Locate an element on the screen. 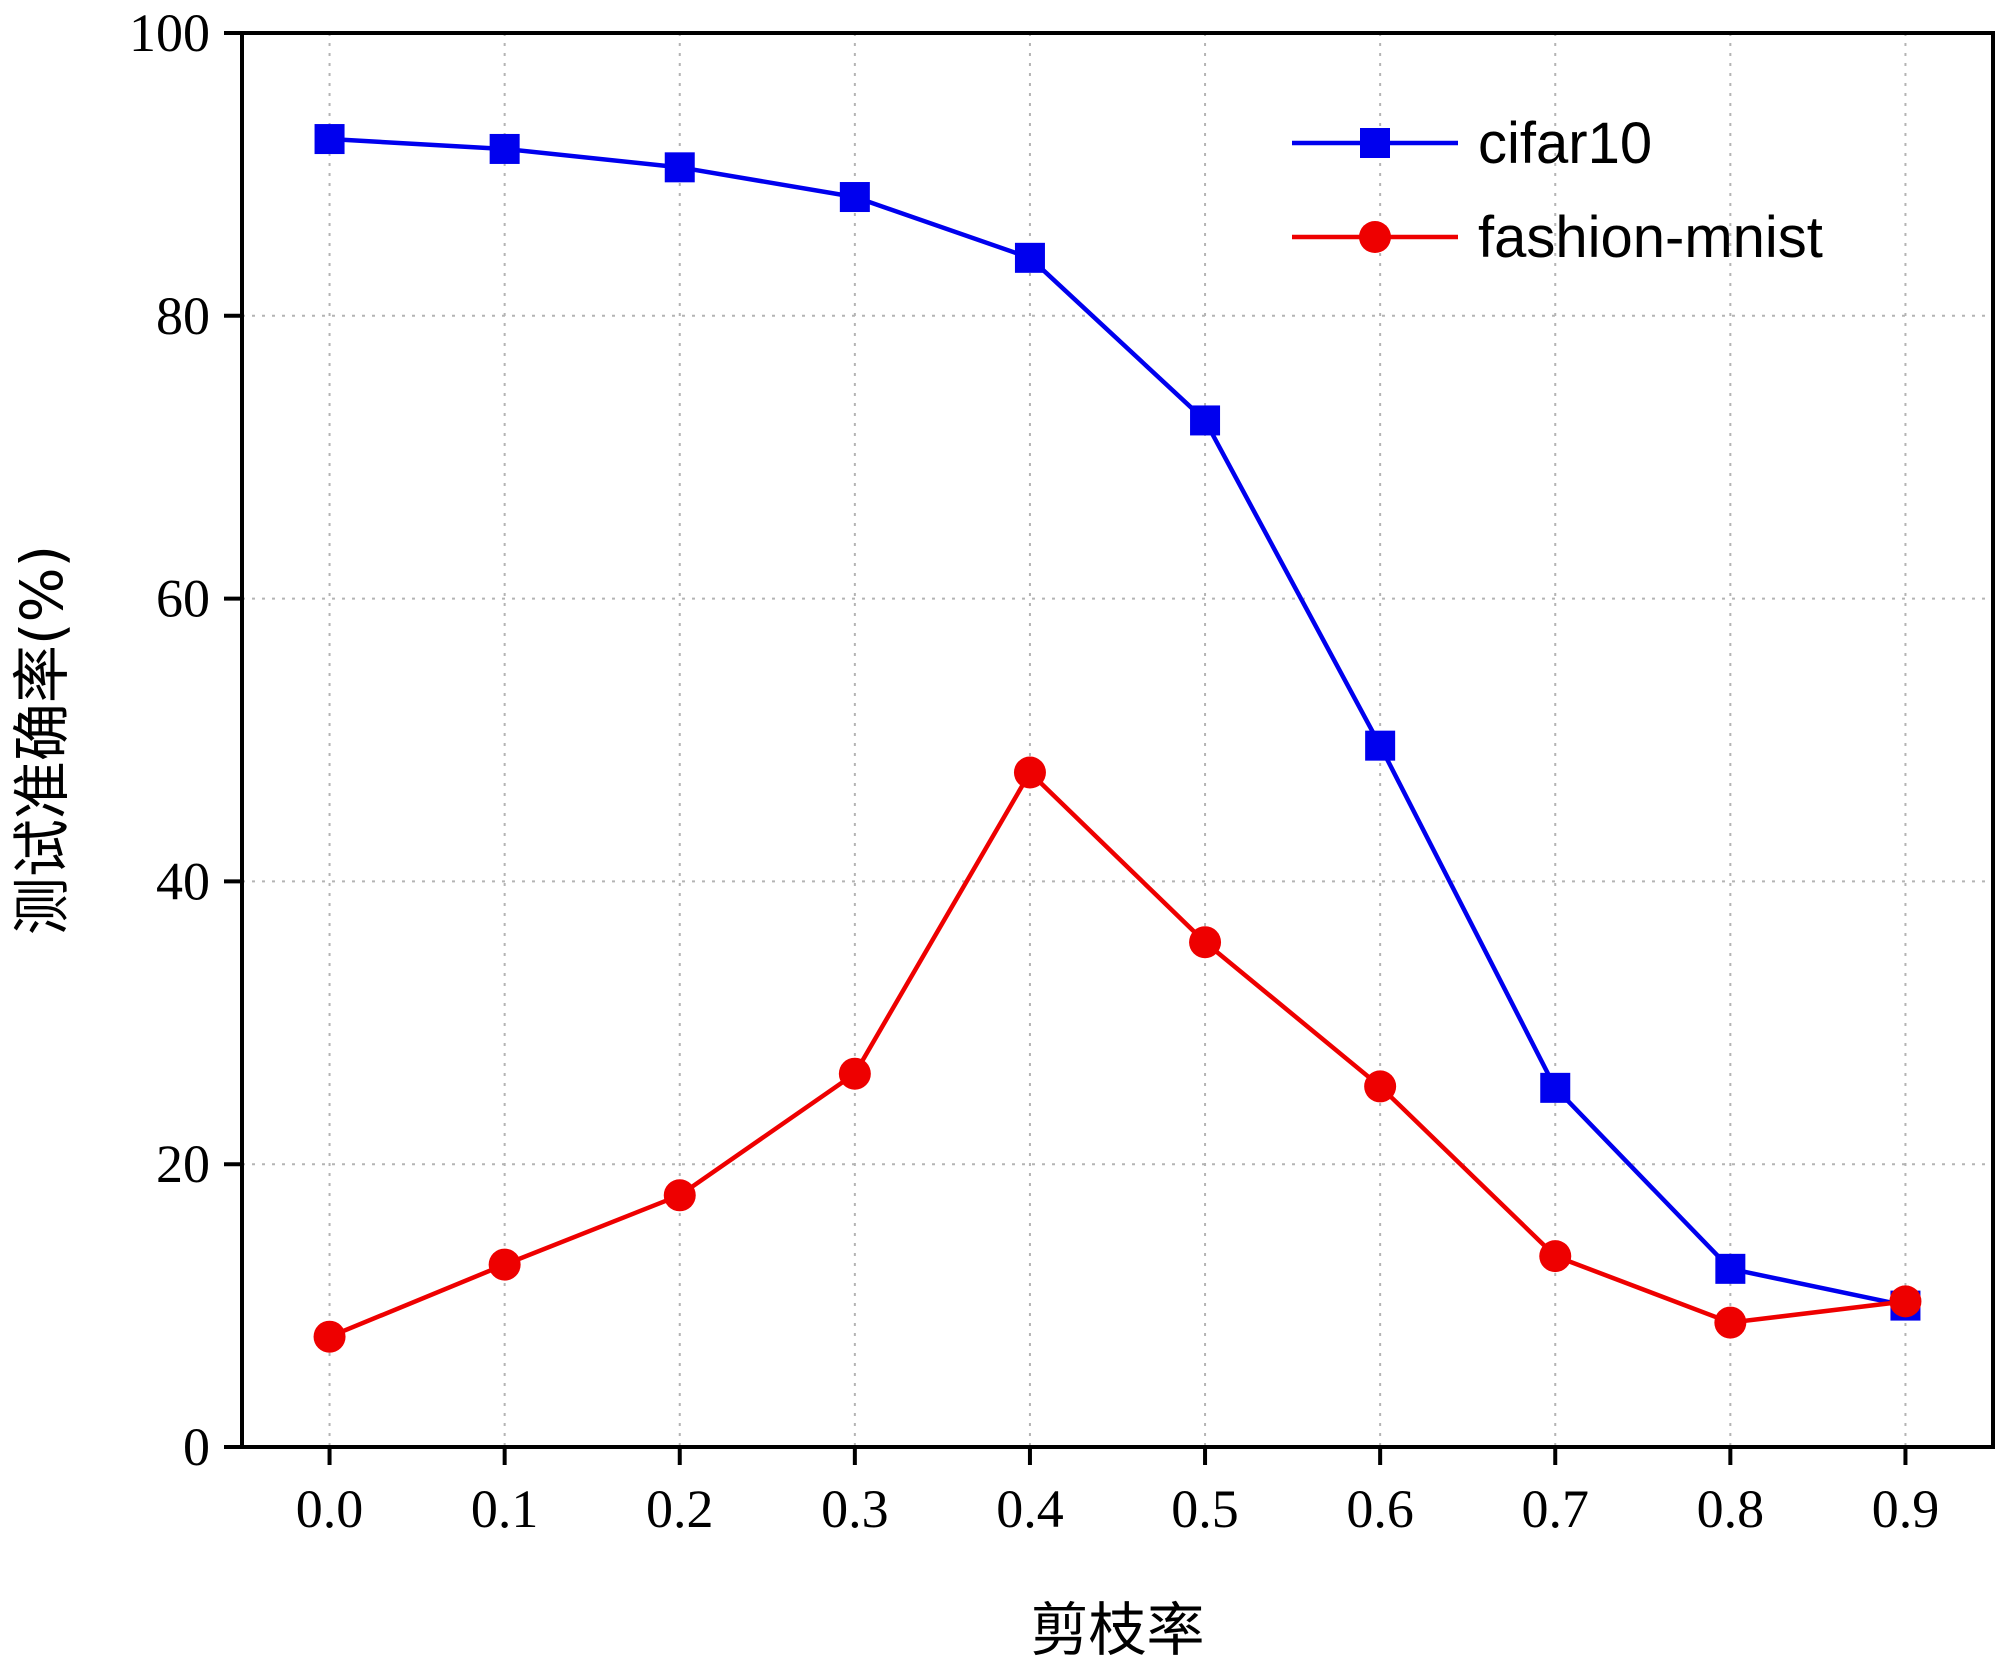 Image resolution: width=2000 pixels, height=1671 pixels. x-tick-label: 0.5 is located at coordinates (1205, 1509).